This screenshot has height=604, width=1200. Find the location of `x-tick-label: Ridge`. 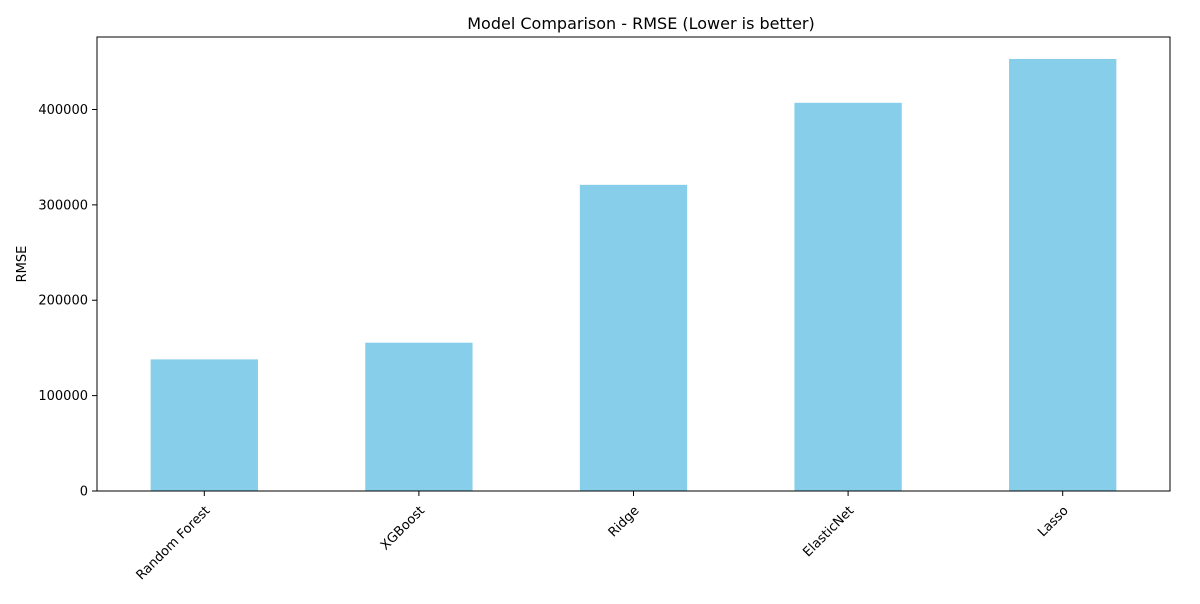

x-tick-label: Ridge is located at coordinates (624, 521).